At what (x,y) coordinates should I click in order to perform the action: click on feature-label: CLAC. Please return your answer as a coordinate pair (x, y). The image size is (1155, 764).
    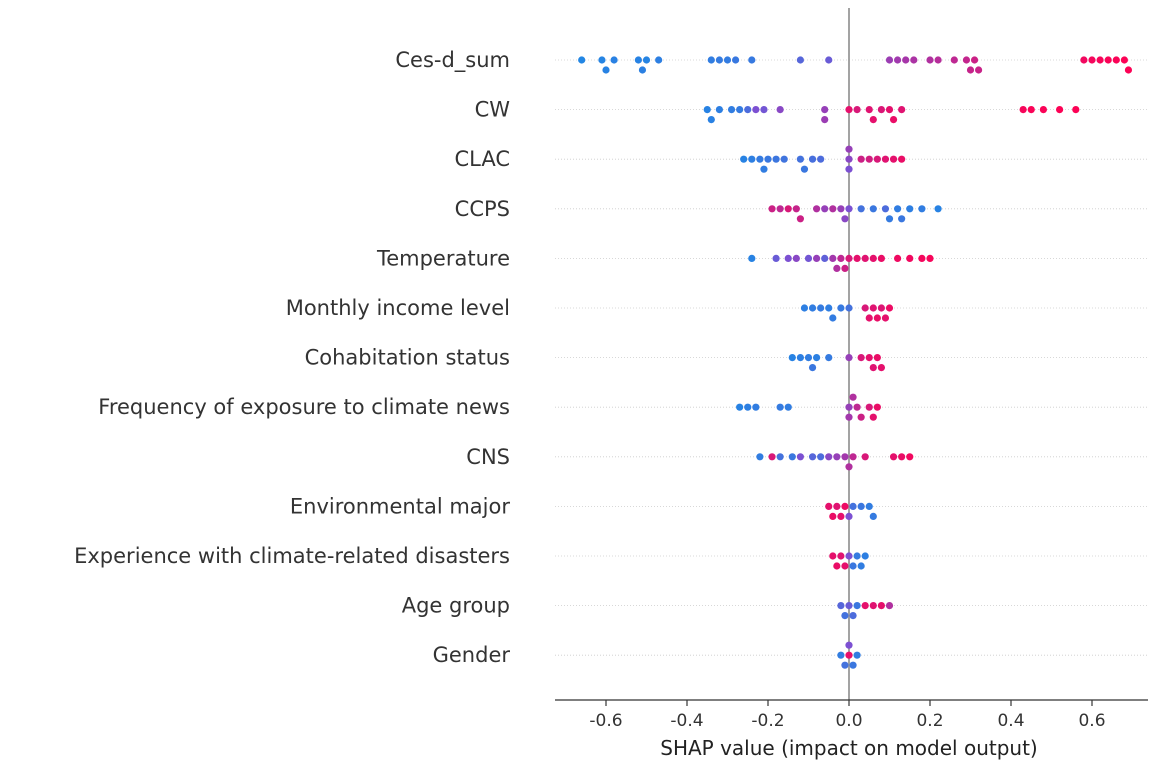
    Looking at the image, I should click on (482, 159).